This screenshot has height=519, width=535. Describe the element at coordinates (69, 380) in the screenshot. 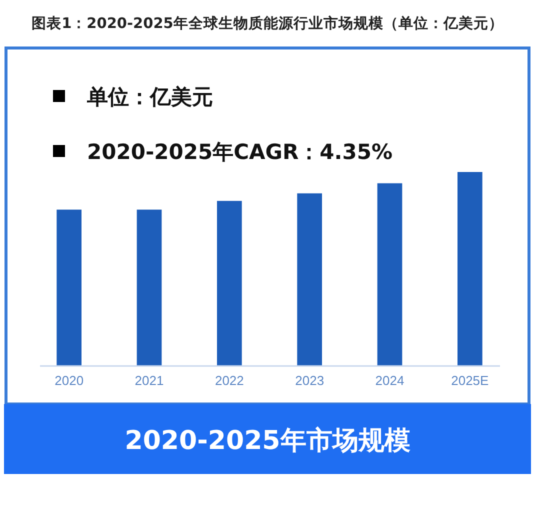

I see `x-tick-label: 2020` at that location.